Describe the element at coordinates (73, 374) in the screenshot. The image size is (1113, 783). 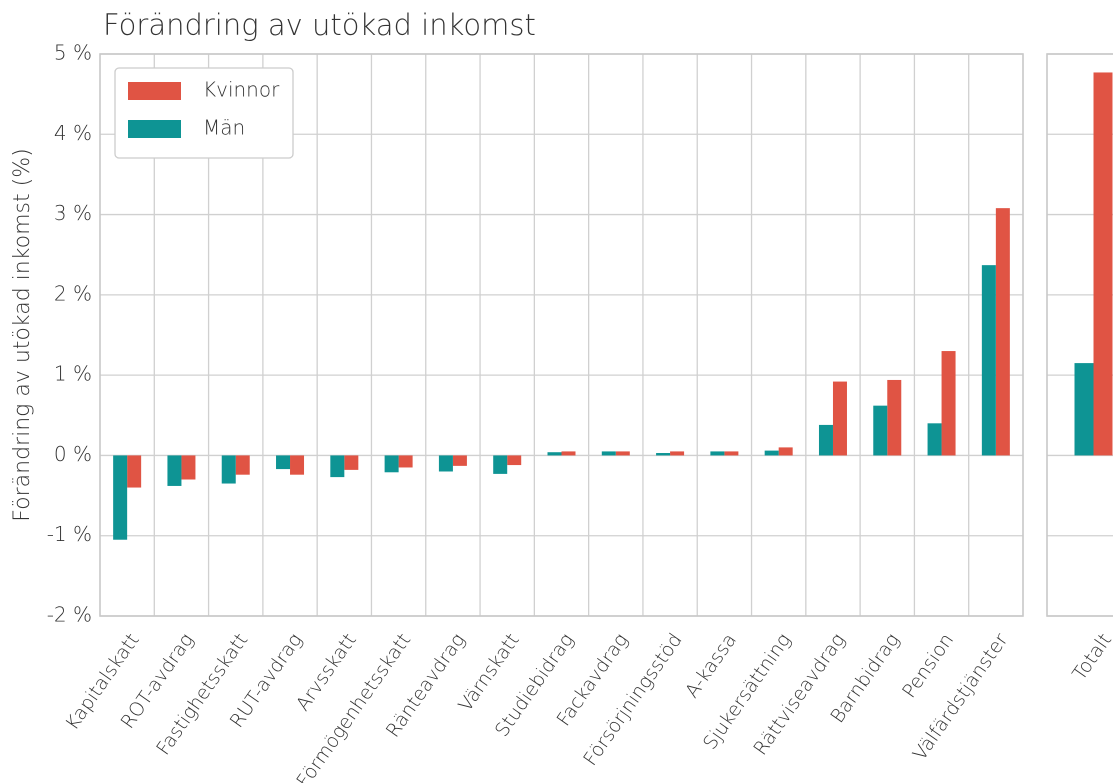
I see `y-tick-label: 1 %` at that location.